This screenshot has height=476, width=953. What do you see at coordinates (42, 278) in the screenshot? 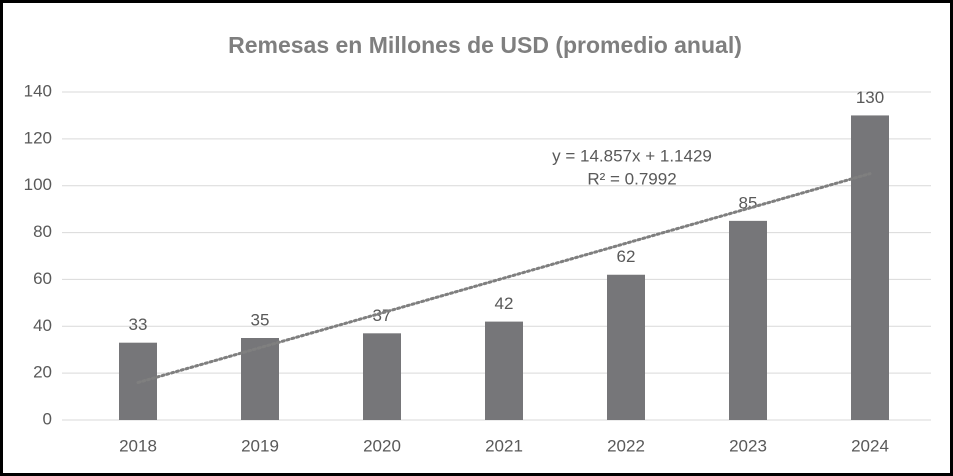
I see `y-tick-label: 60` at bounding box center [42, 278].